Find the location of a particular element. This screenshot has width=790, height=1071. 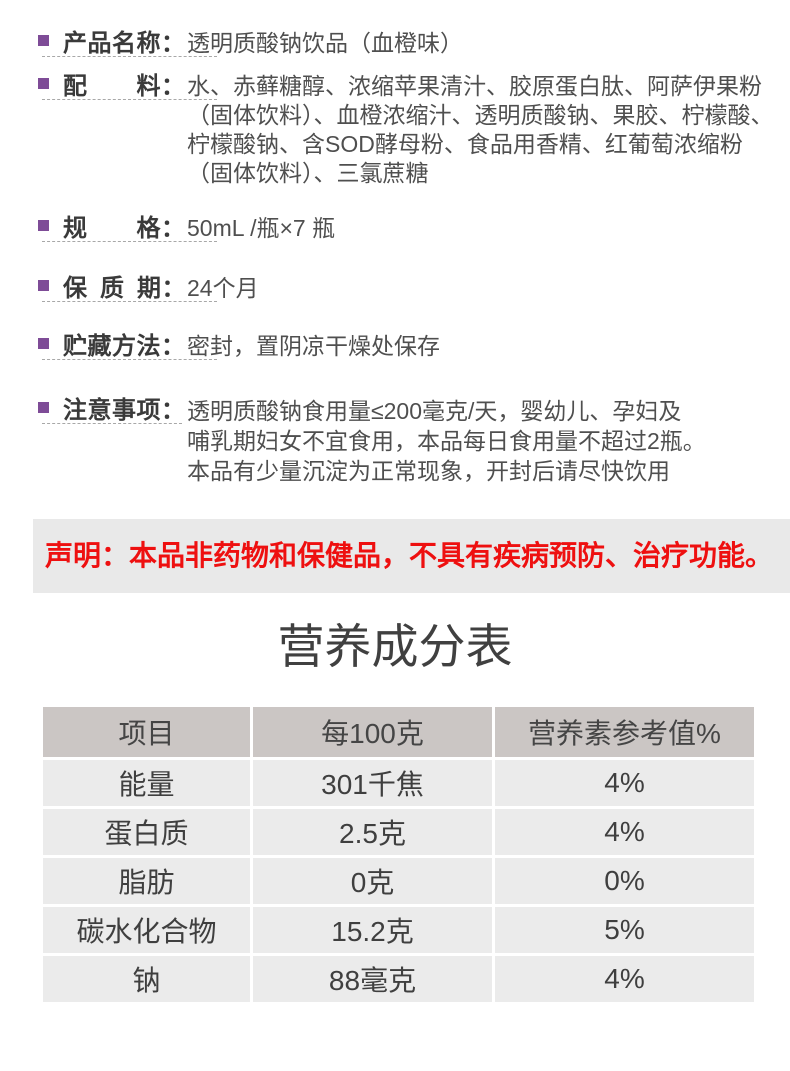

nutrition-cell: 蛋白质 is located at coordinates (146, 832).